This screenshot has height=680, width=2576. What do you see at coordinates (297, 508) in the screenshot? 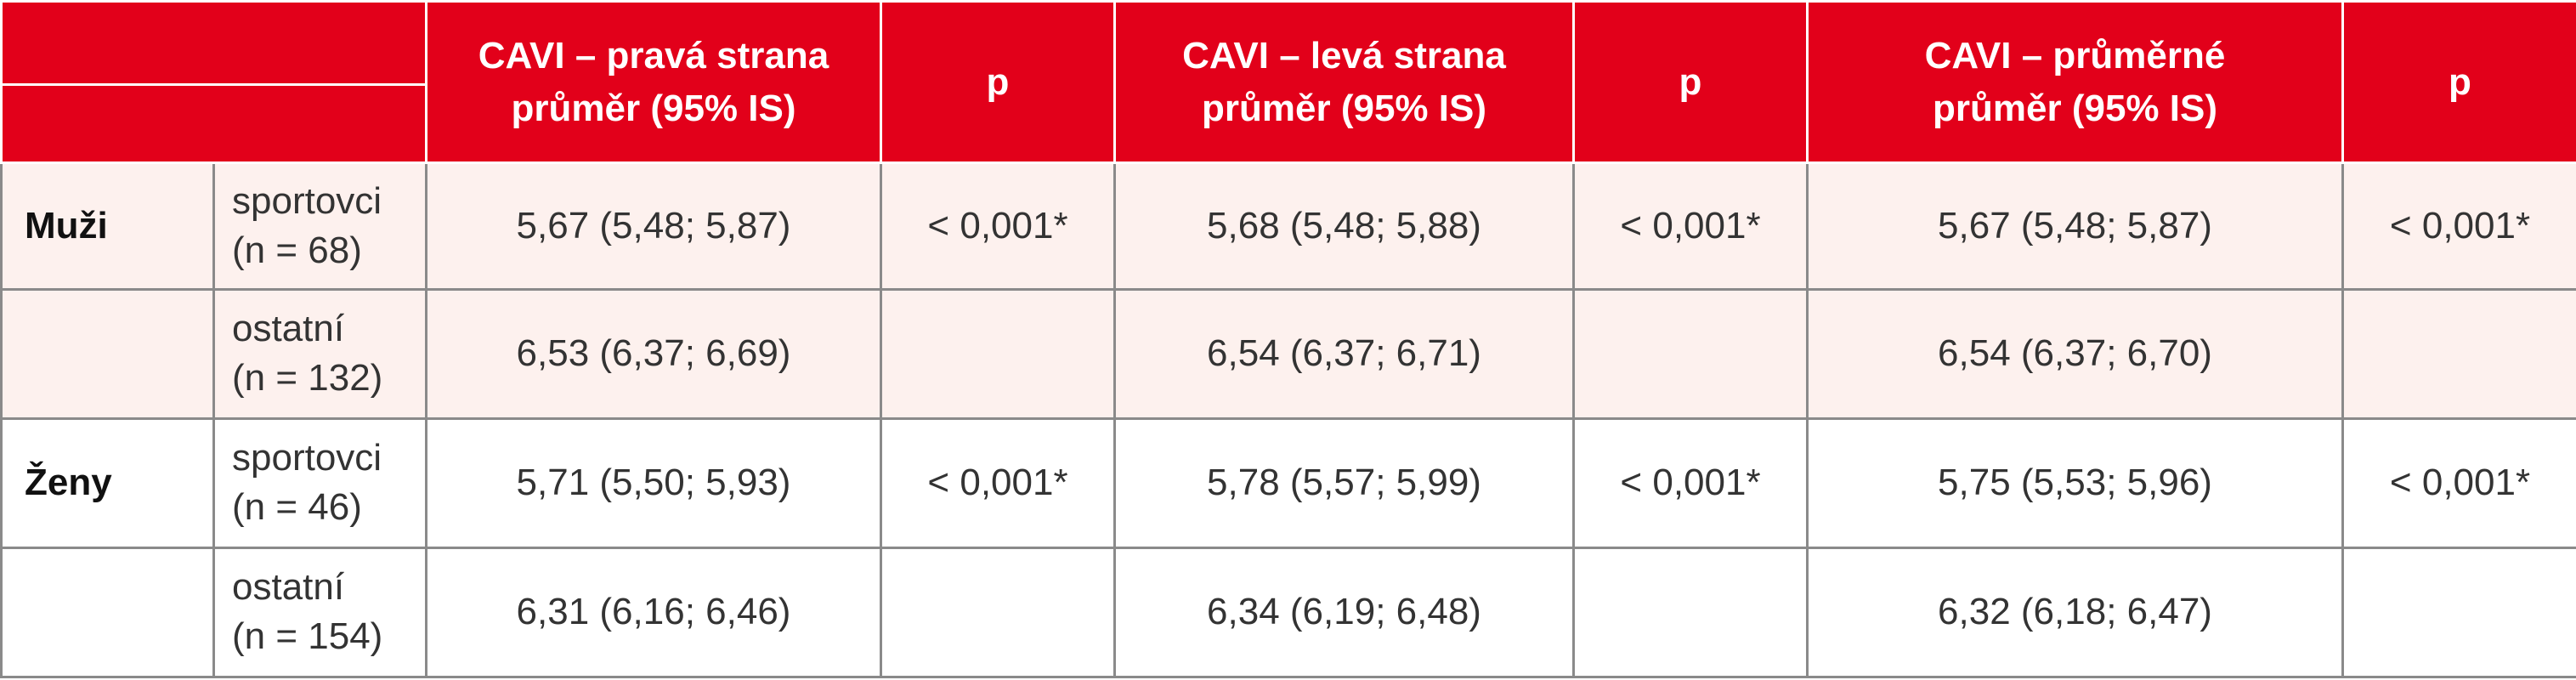
I see `subgroup-count: (n = 46)` at bounding box center [297, 508].